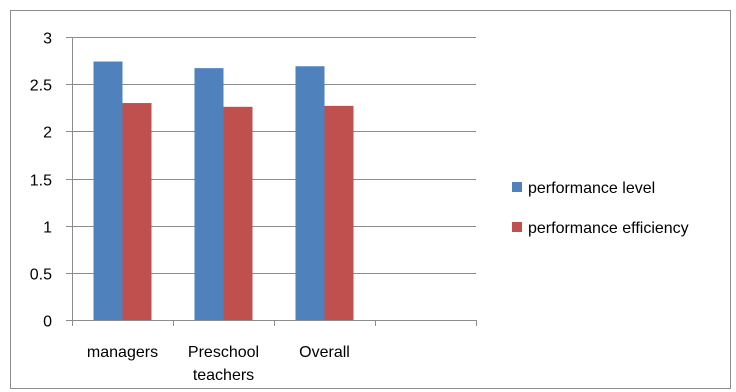  I want to click on y-tick-label: 0.5, so click(41, 275).